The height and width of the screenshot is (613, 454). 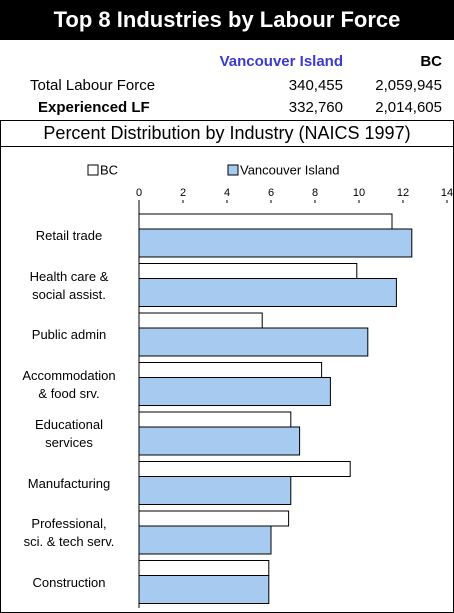 I want to click on cell: 340,455, so click(x=316, y=85).